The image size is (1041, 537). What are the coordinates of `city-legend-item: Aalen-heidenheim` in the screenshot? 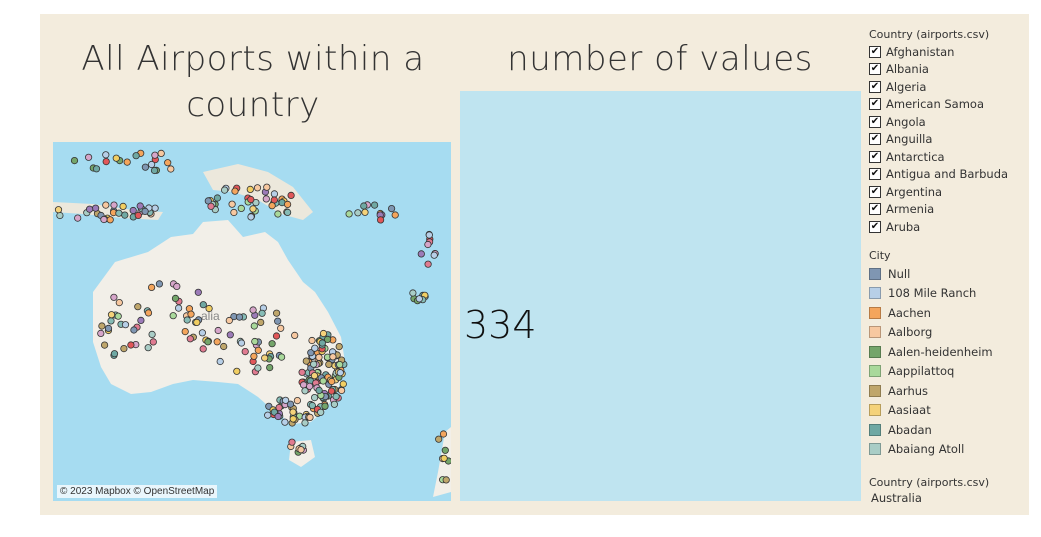 It's located at (949, 352).